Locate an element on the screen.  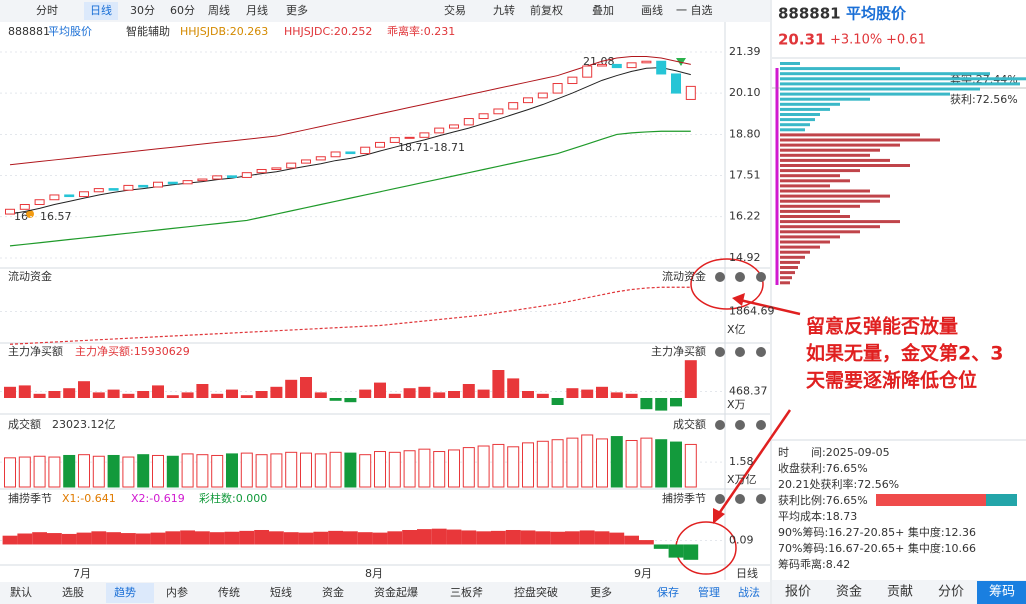
bottom-action: 保存 is located at coordinates (668, 592).